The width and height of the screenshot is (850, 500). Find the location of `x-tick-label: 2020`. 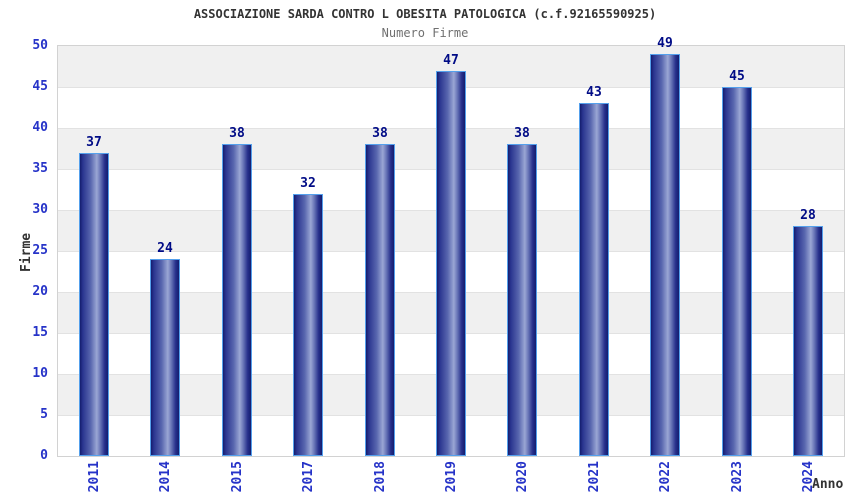

x-tick-label: 2020 is located at coordinates (522, 477).